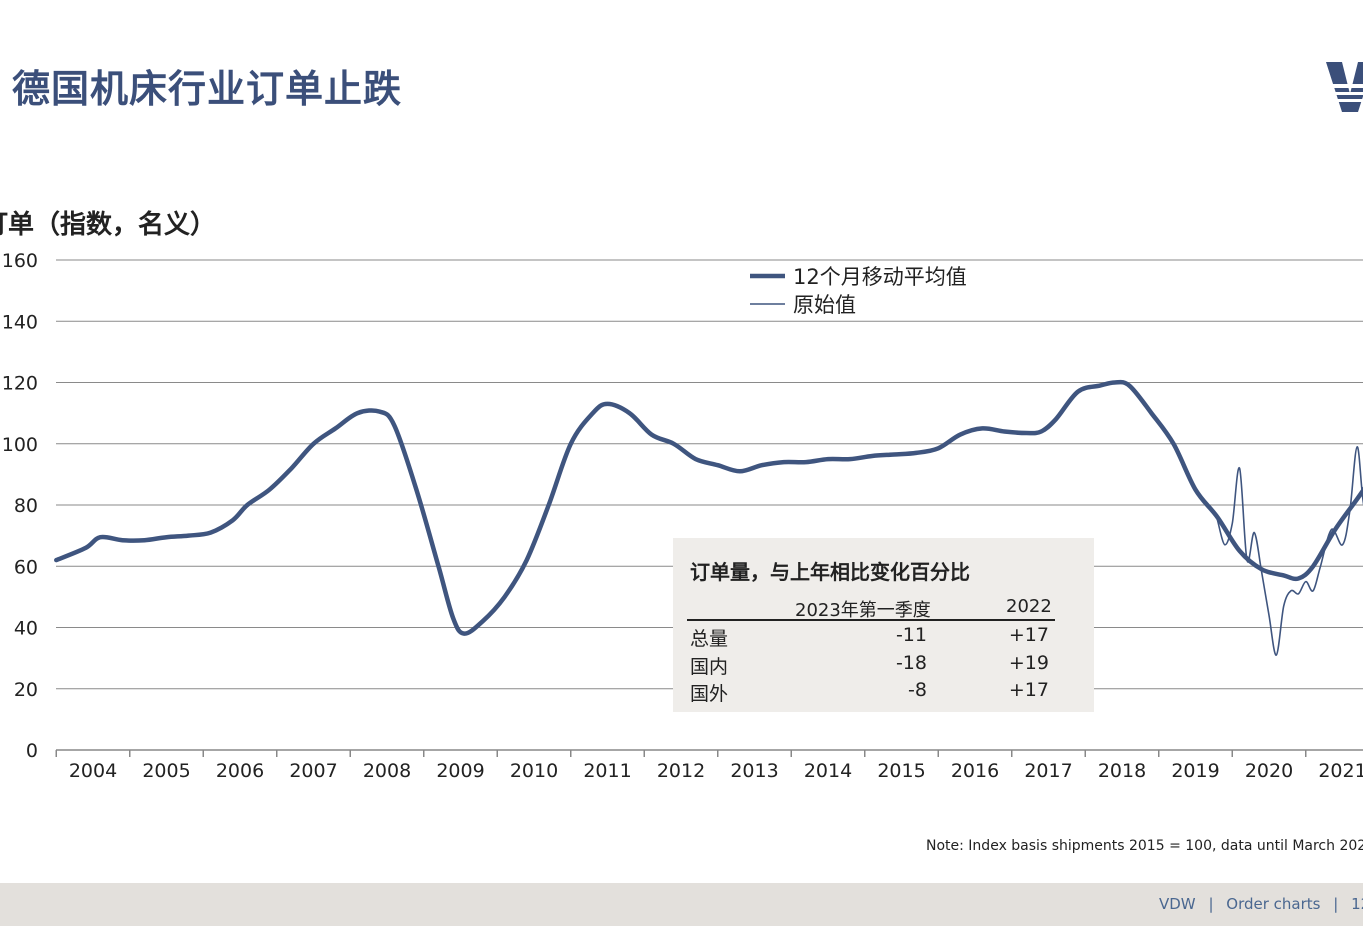 This screenshot has height=926, width=1363. I want to click on y-tick-label: 160, so click(20, 261).